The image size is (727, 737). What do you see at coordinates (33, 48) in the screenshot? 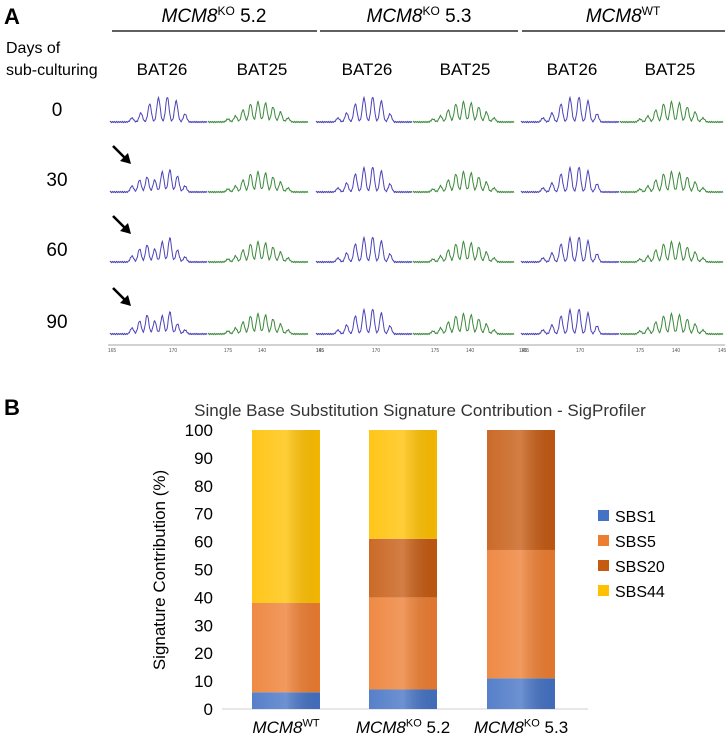
I see `row-header-line1: Days of` at bounding box center [33, 48].